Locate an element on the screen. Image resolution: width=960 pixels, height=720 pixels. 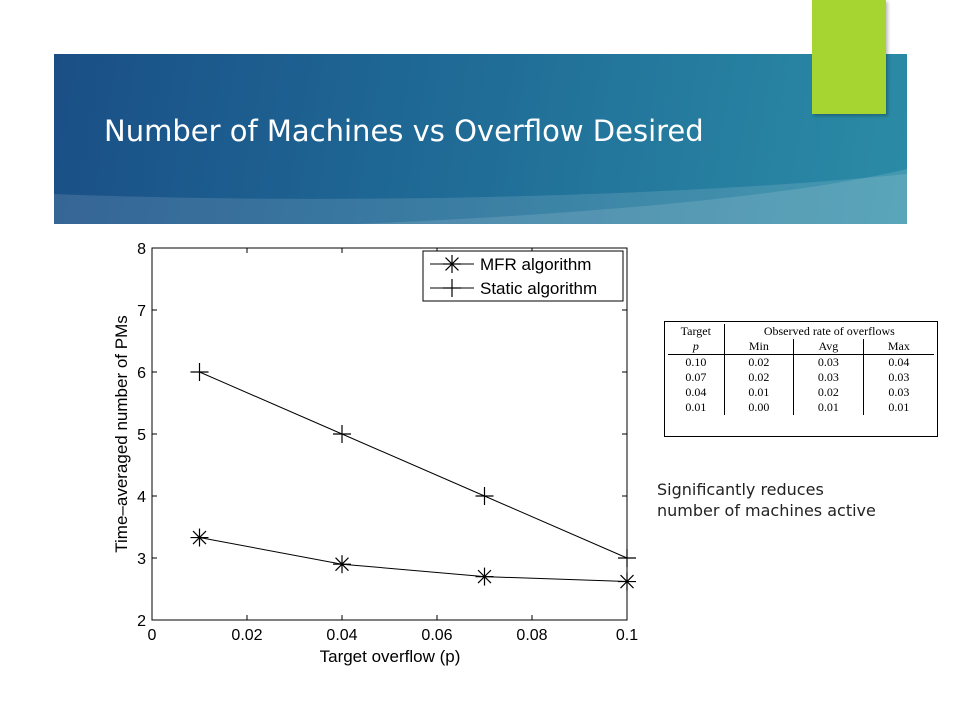
x-tick-label: 0 is located at coordinates (152, 635).